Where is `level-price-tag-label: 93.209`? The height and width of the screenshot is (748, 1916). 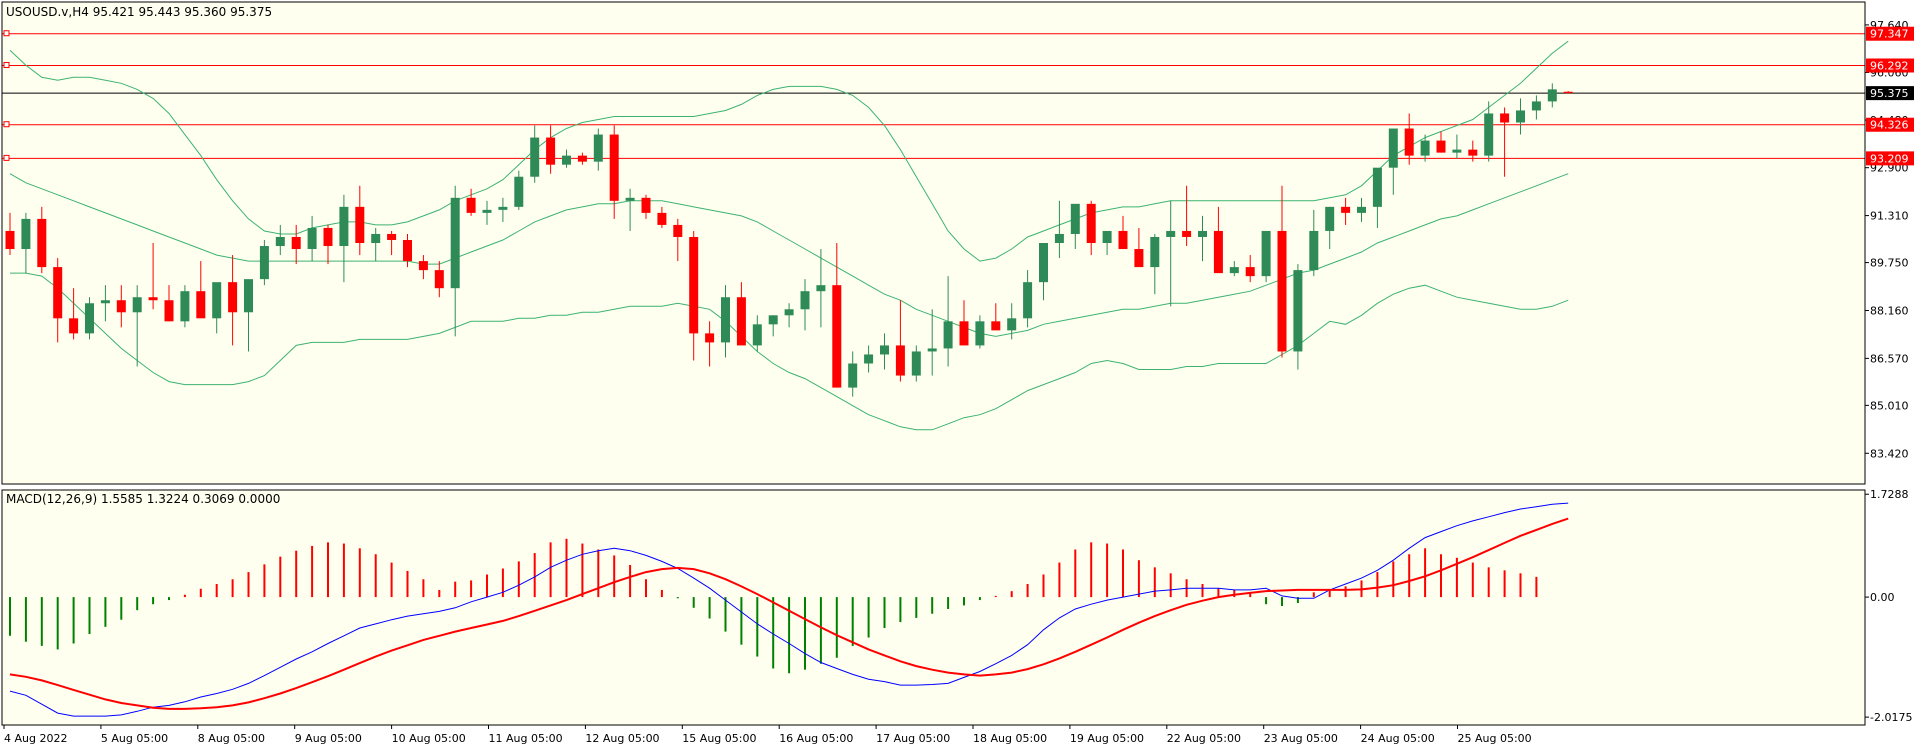 level-price-tag-label: 93.209 is located at coordinates (1889, 158).